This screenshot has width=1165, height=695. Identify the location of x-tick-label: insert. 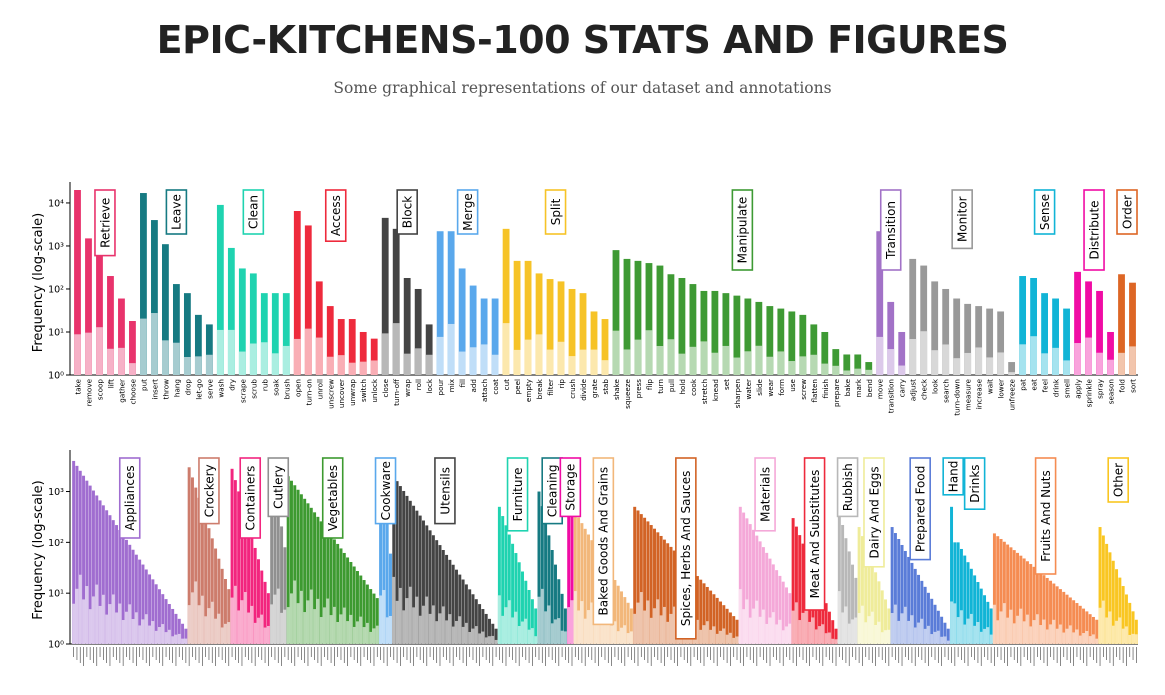
(154, 389).